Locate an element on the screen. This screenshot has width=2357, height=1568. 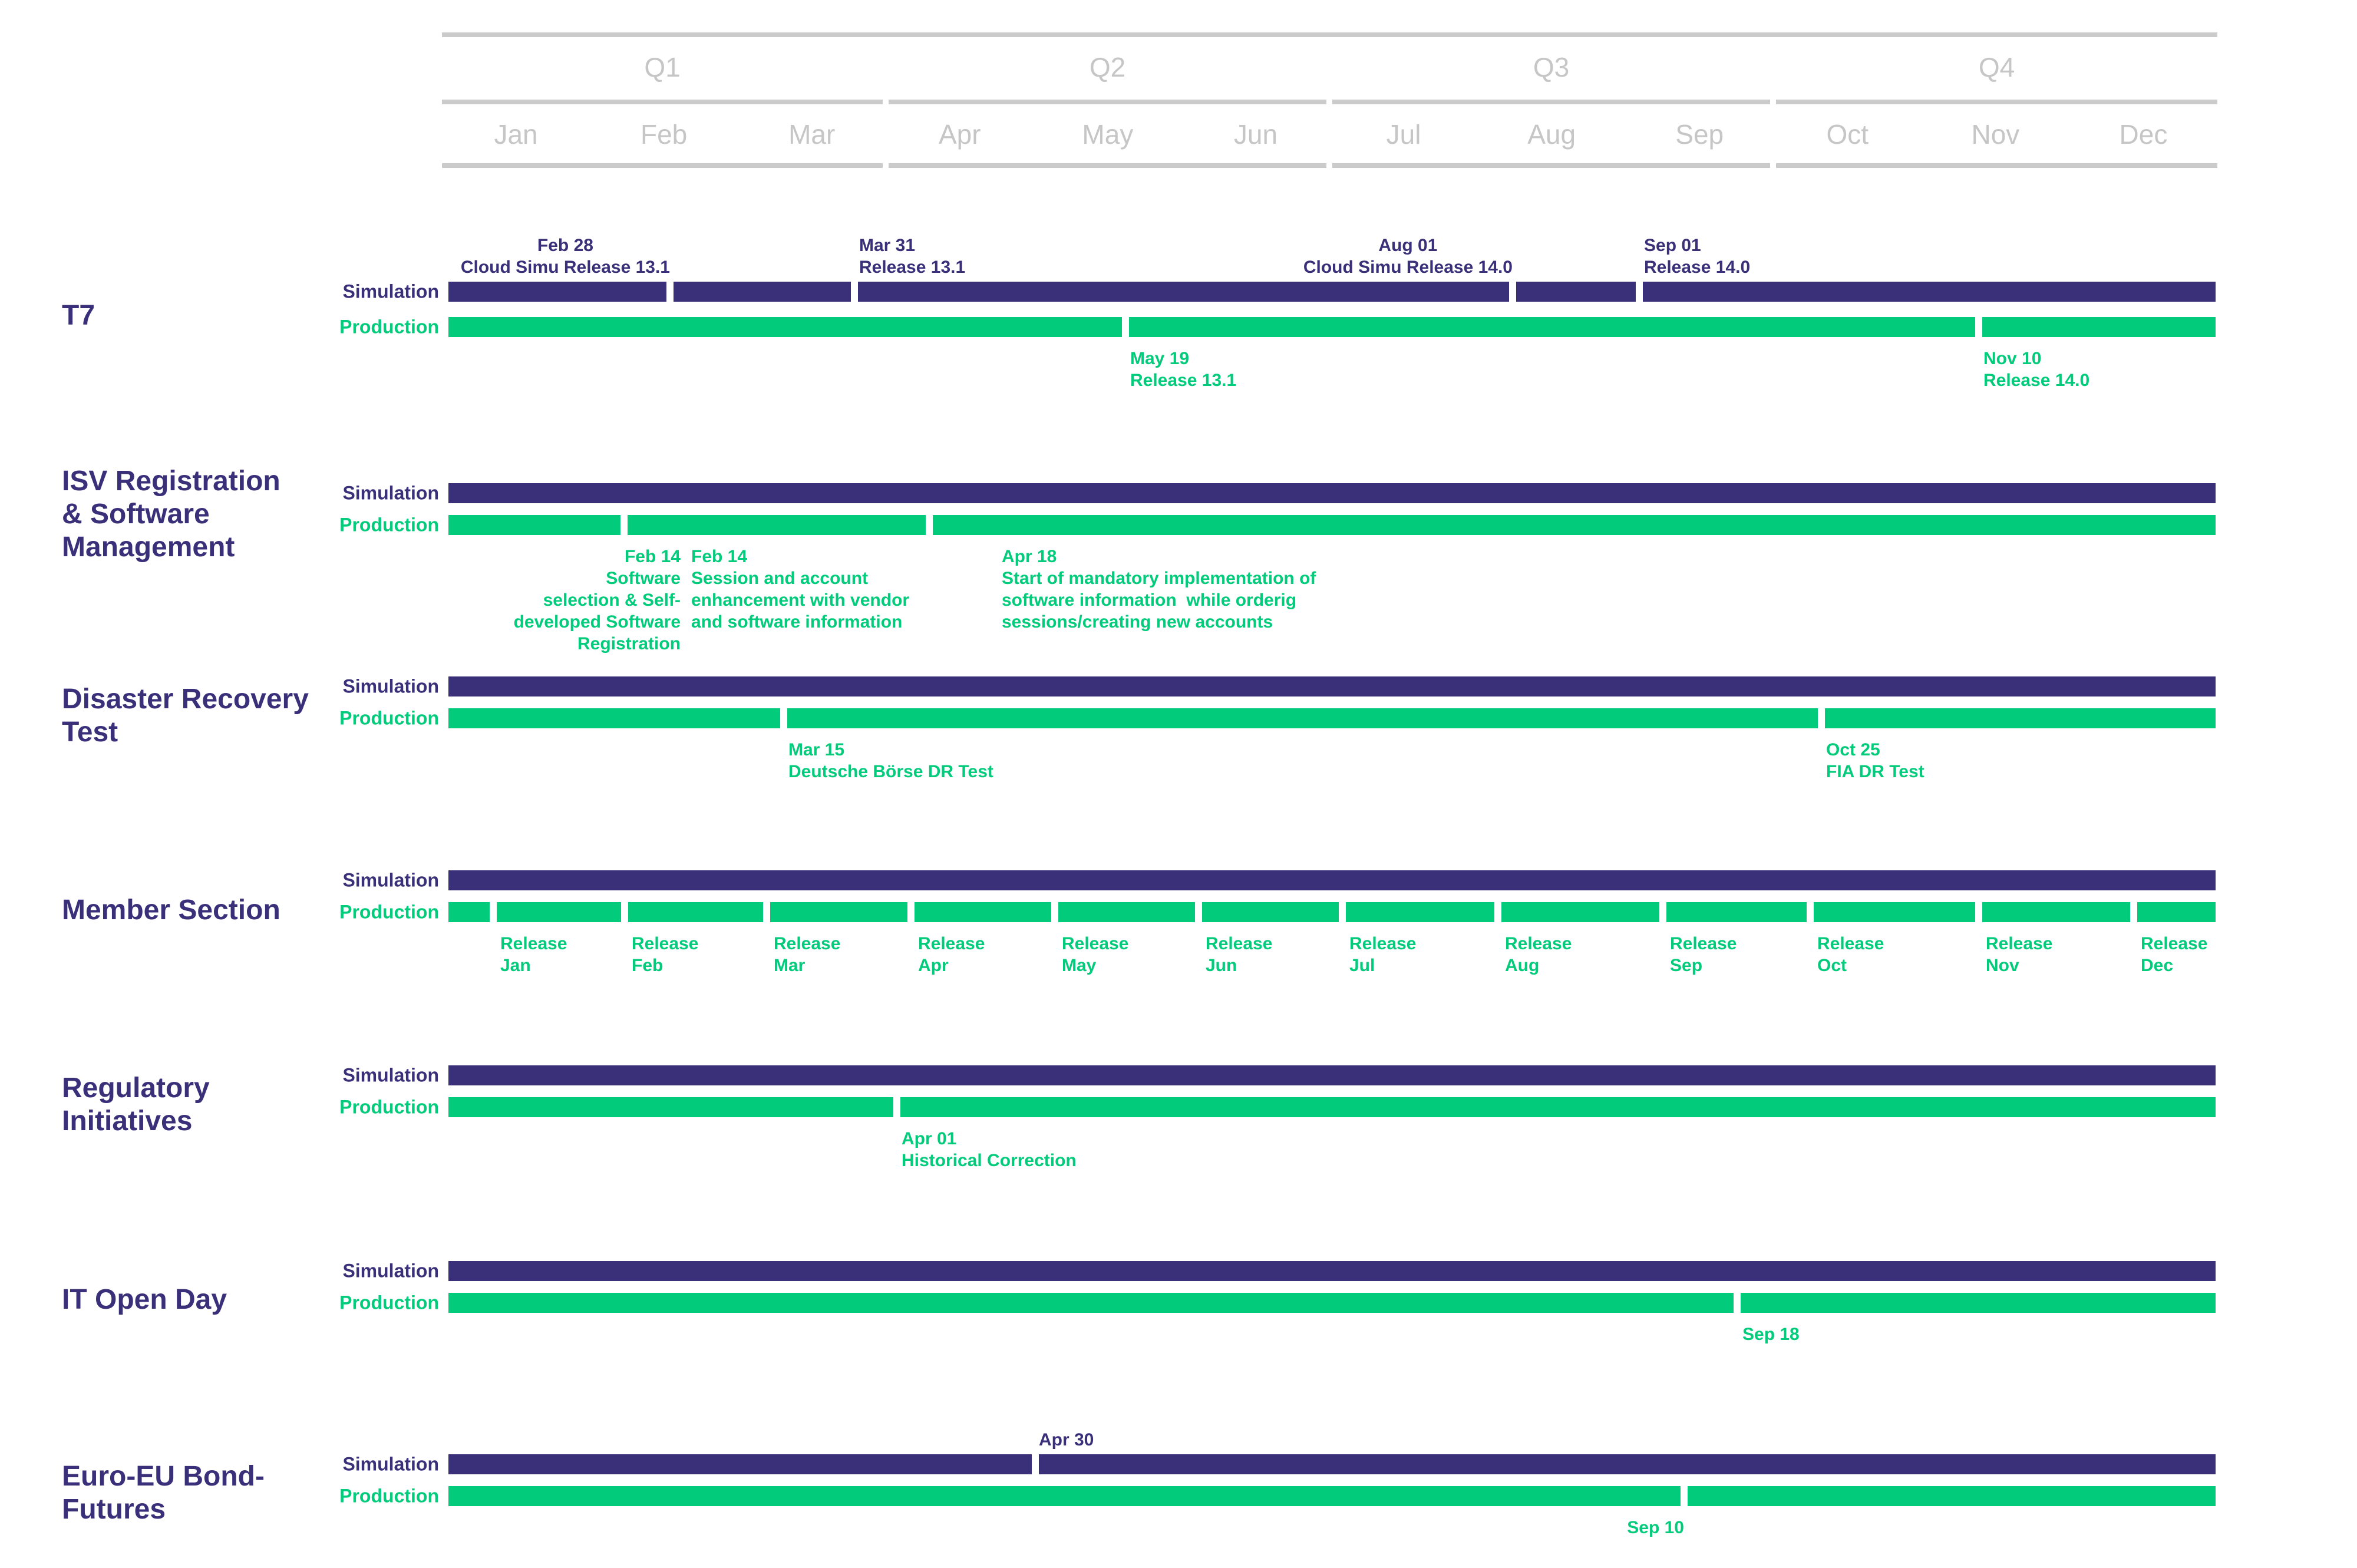
month-label: Feb is located at coordinates (664, 134).